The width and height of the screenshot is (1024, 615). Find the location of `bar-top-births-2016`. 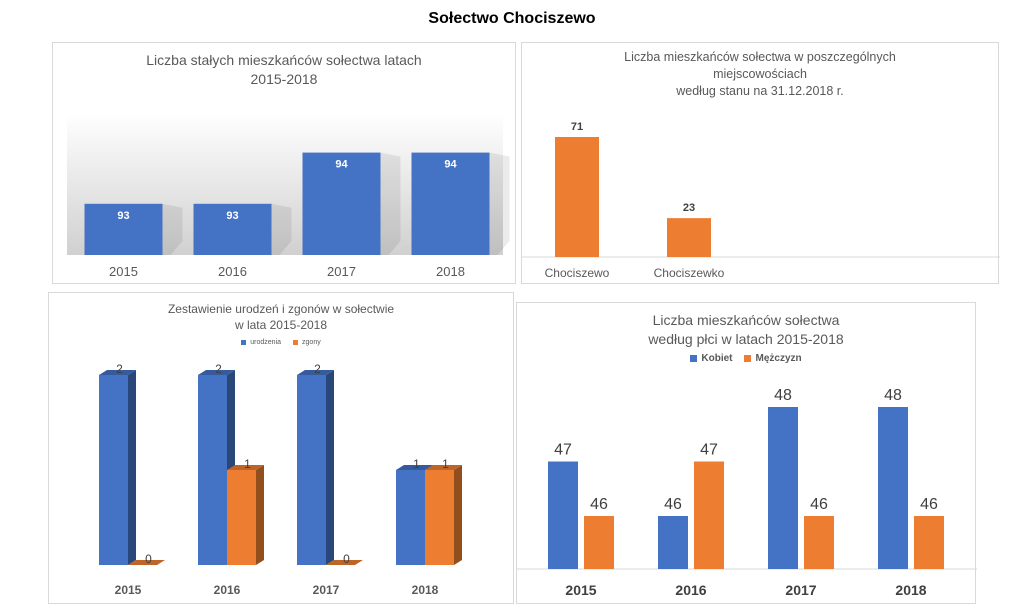

bar-top-births-2016 is located at coordinates (216, 372).